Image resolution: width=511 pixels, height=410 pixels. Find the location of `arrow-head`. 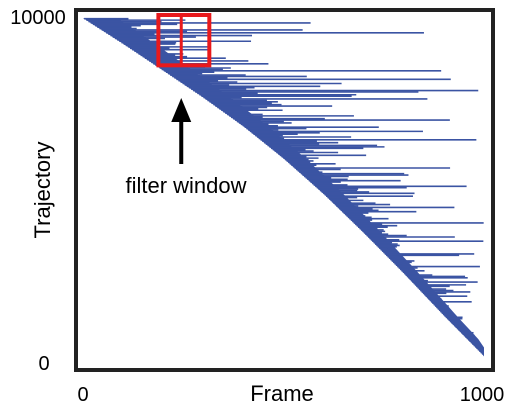

arrow-head is located at coordinates (181, 110).